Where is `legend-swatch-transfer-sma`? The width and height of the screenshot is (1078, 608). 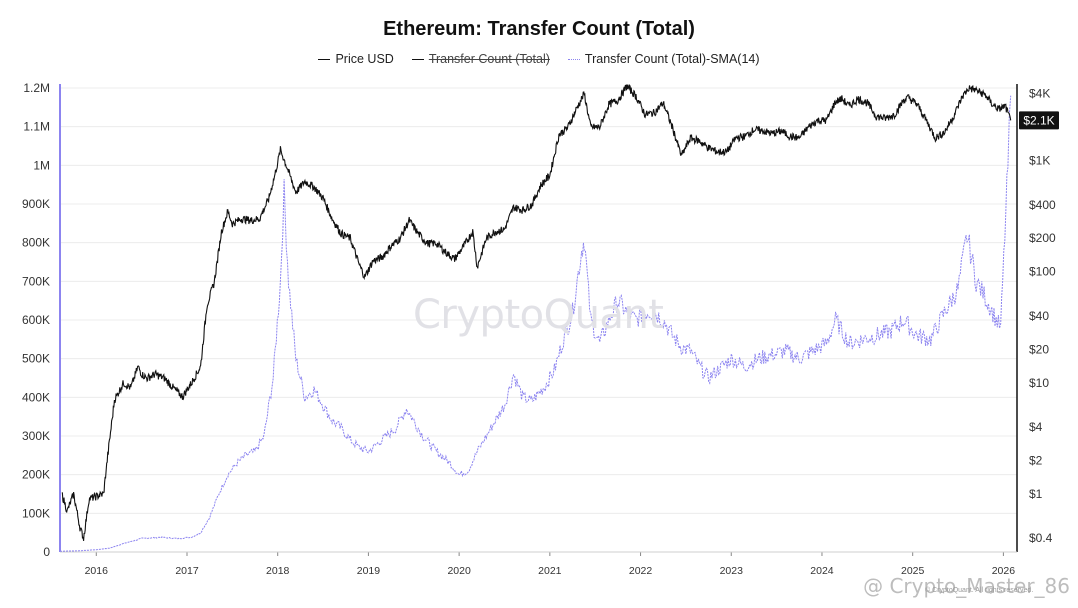
legend-swatch-transfer-sma is located at coordinates (573, 59).